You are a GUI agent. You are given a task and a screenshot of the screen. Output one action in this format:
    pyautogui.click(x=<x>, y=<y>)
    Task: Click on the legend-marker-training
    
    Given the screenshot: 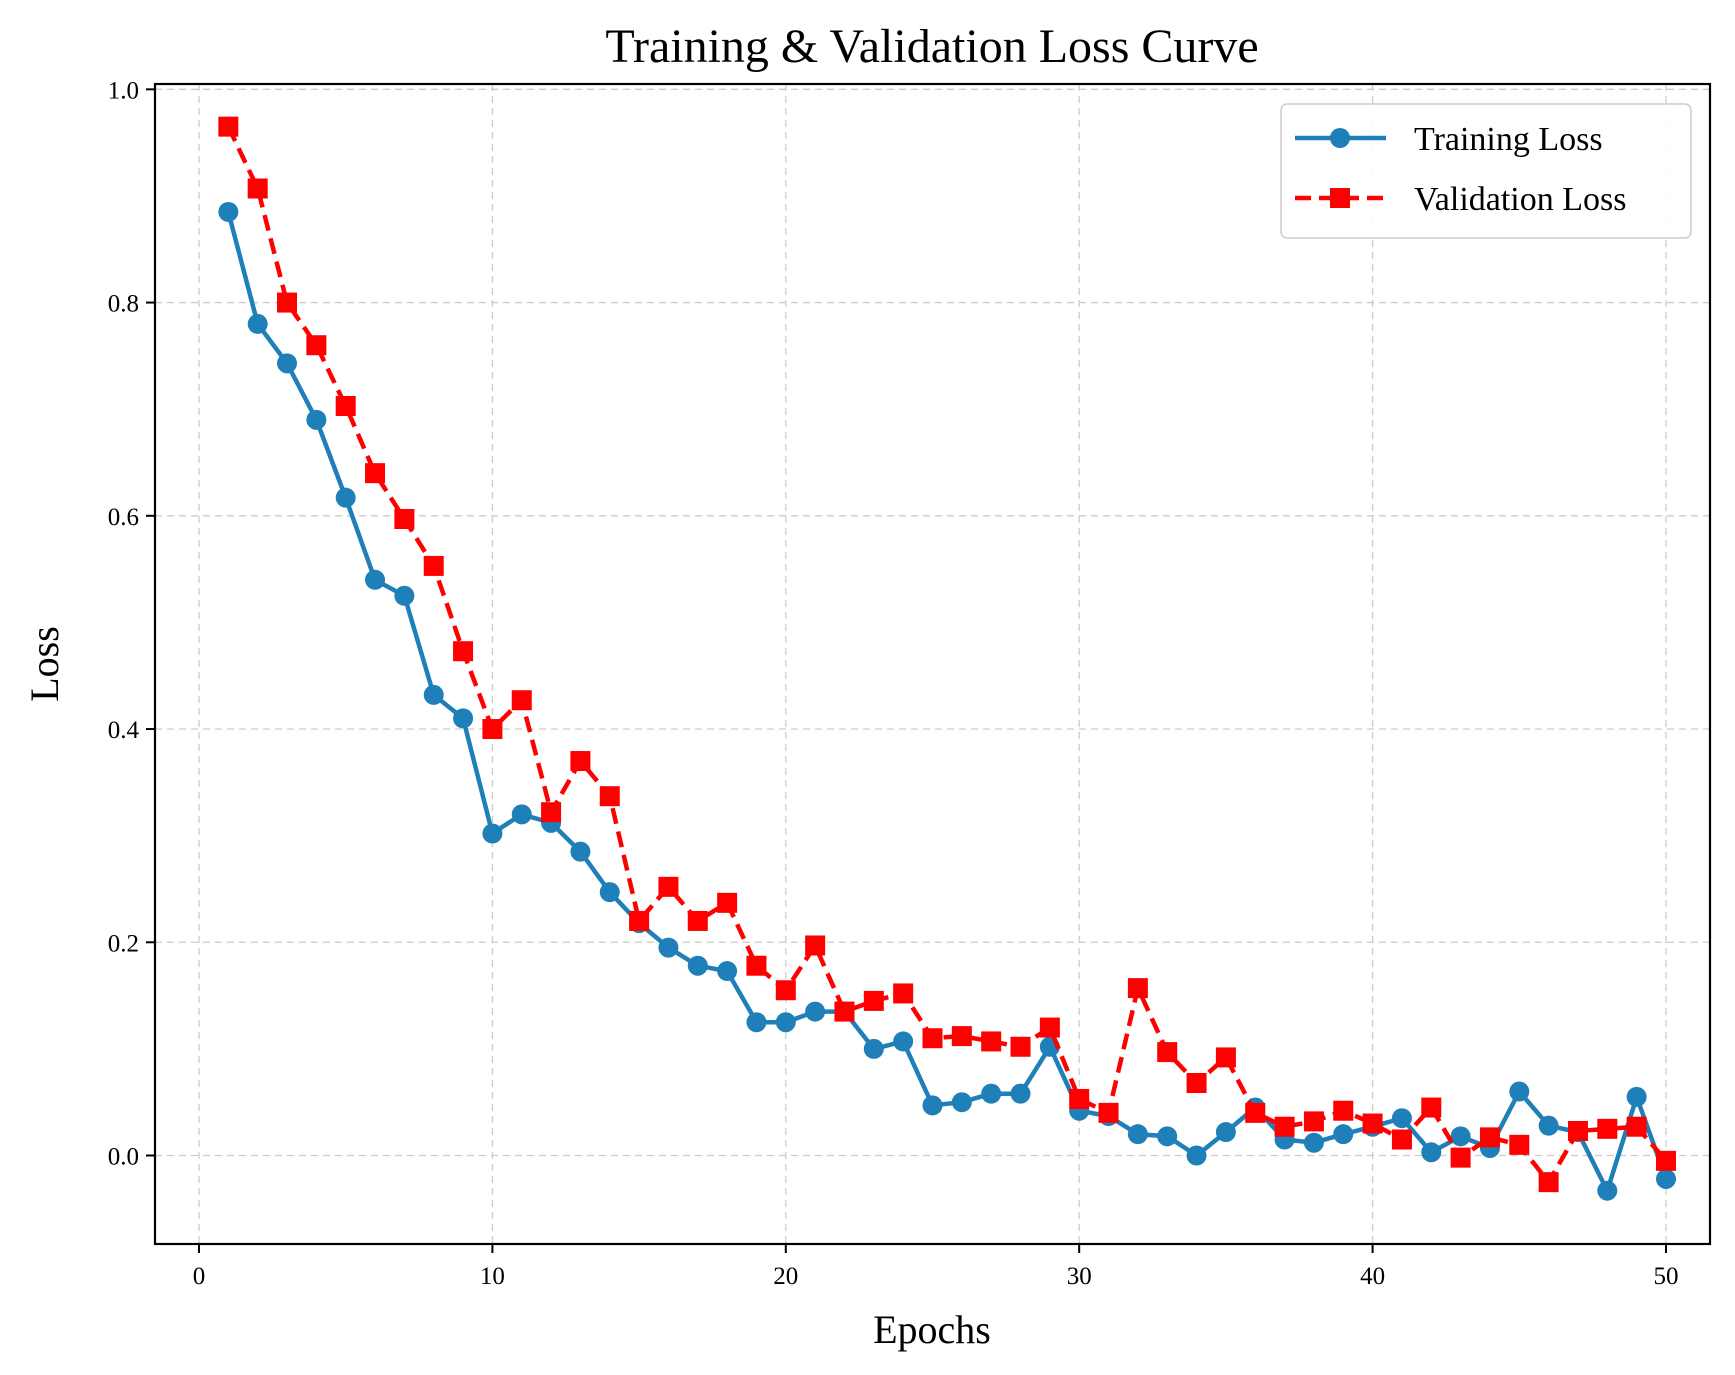 What is the action you would take?
    pyautogui.click(x=1340, y=138)
    